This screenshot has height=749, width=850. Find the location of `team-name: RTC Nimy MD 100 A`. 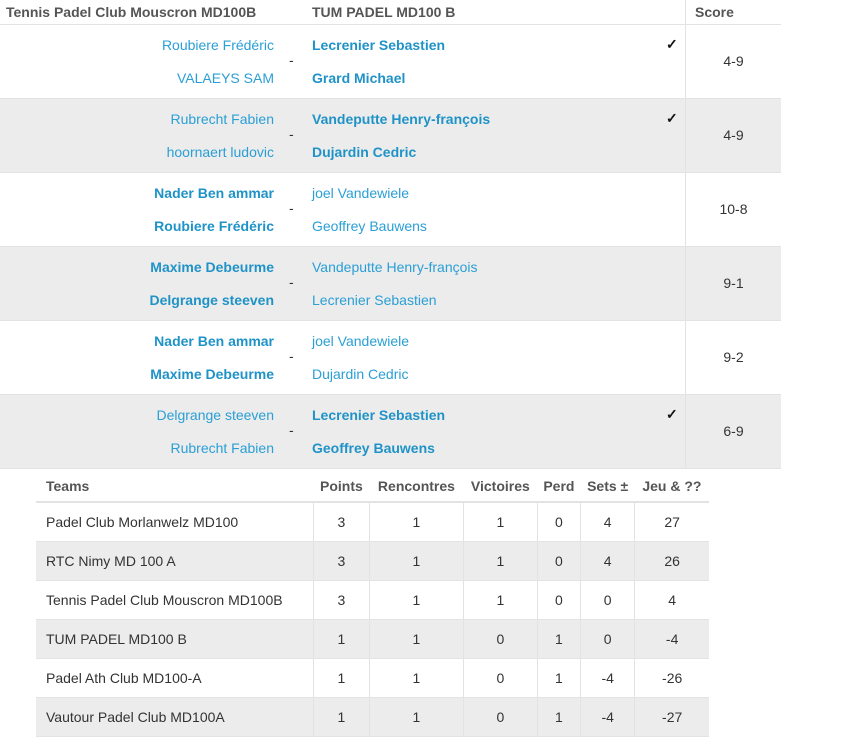

team-name: RTC Nimy MD 100 A is located at coordinates (175, 561).